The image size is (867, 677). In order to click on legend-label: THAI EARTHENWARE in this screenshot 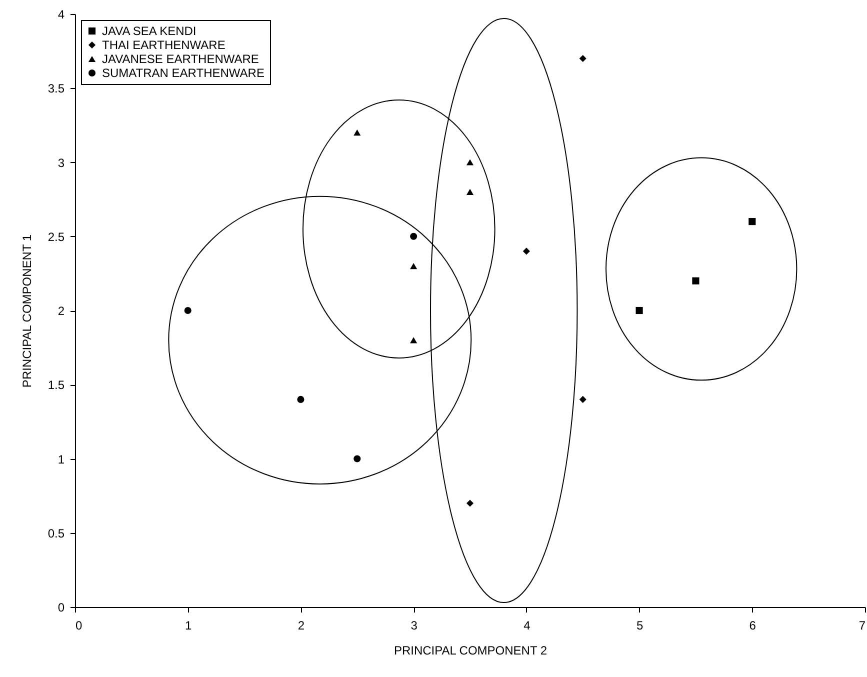, I will do `click(164, 45)`.